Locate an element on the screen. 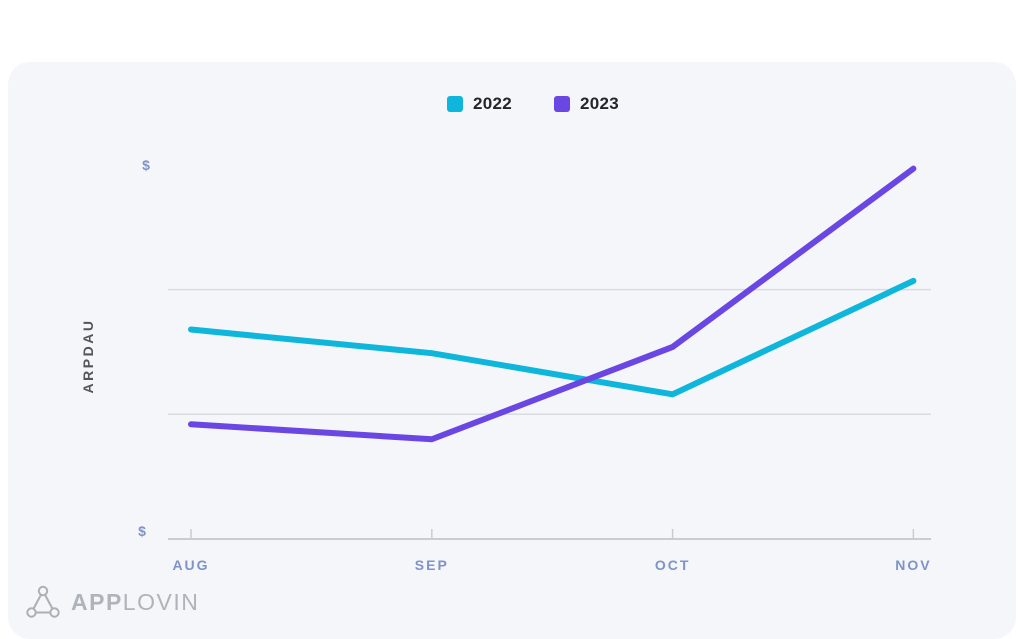 This screenshot has width=1024, height=639. x-axis-label-sep: SEP is located at coordinates (431, 565).